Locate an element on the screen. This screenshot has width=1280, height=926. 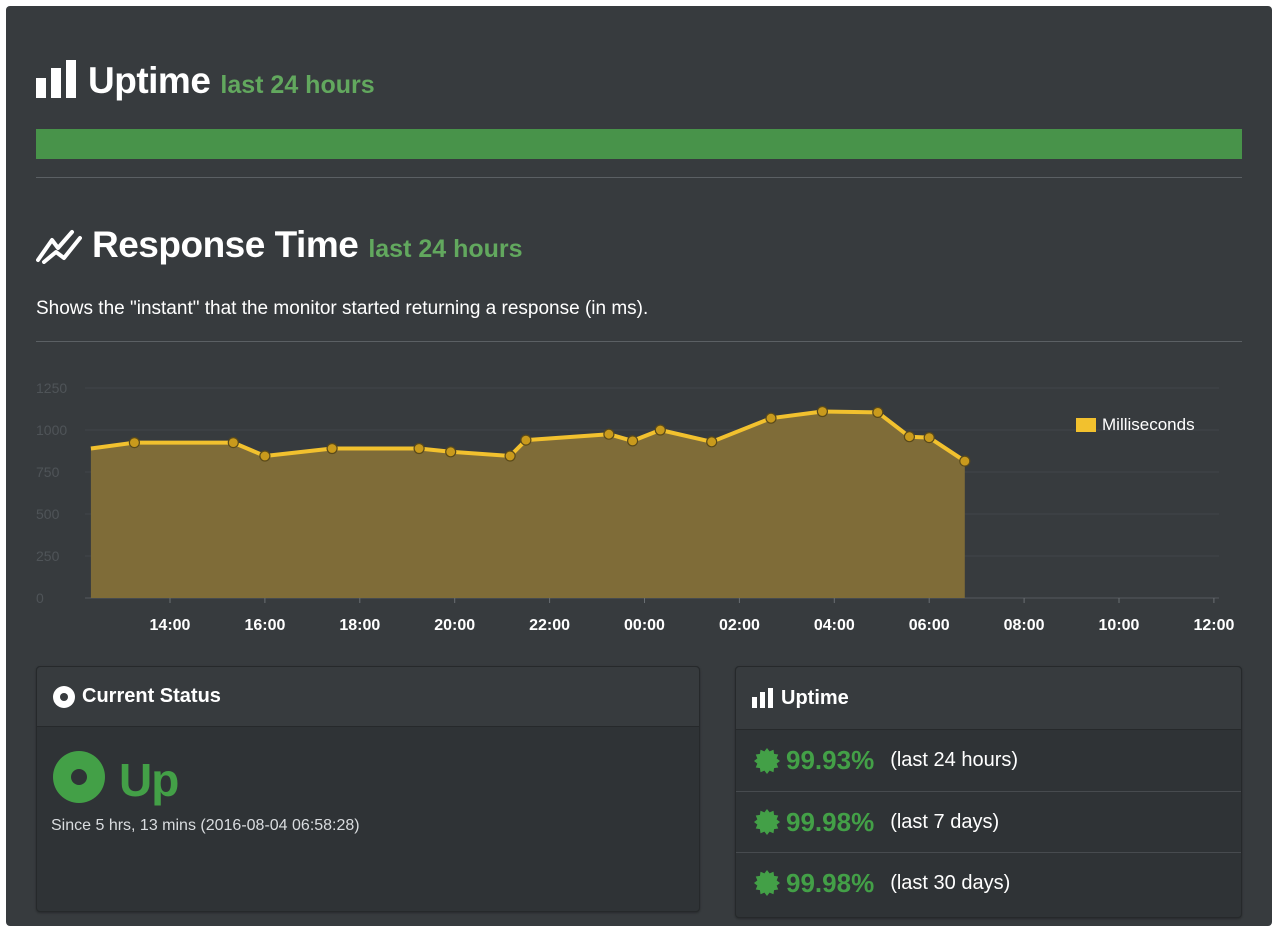
x-tick-label: 04:00 is located at coordinates (834, 625).